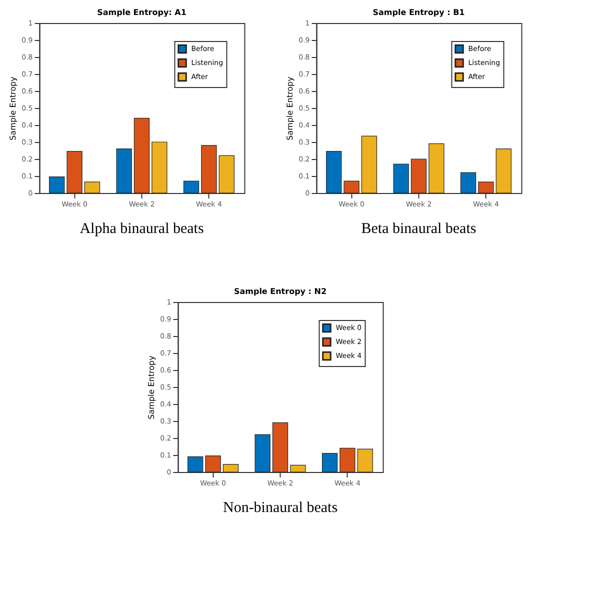 The image size is (604, 592). What do you see at coordinates (418, 229) in the screenshot?
I see `text: Beta binaural beats` at bounding box center [418, 229].